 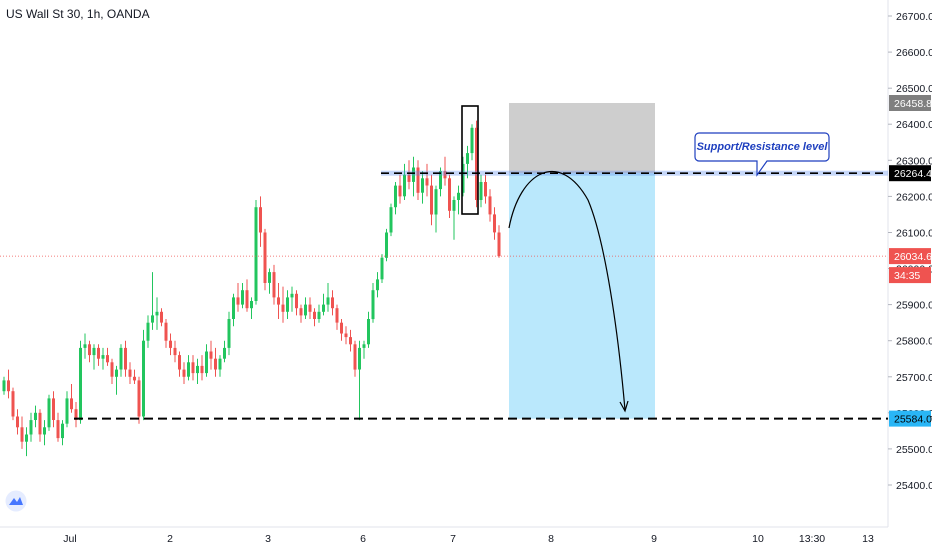 What do you see at coordinates (910, 173) in the screenshot?
I see `resistance-price-label: 26264.4` at bounding box center [910, 173].